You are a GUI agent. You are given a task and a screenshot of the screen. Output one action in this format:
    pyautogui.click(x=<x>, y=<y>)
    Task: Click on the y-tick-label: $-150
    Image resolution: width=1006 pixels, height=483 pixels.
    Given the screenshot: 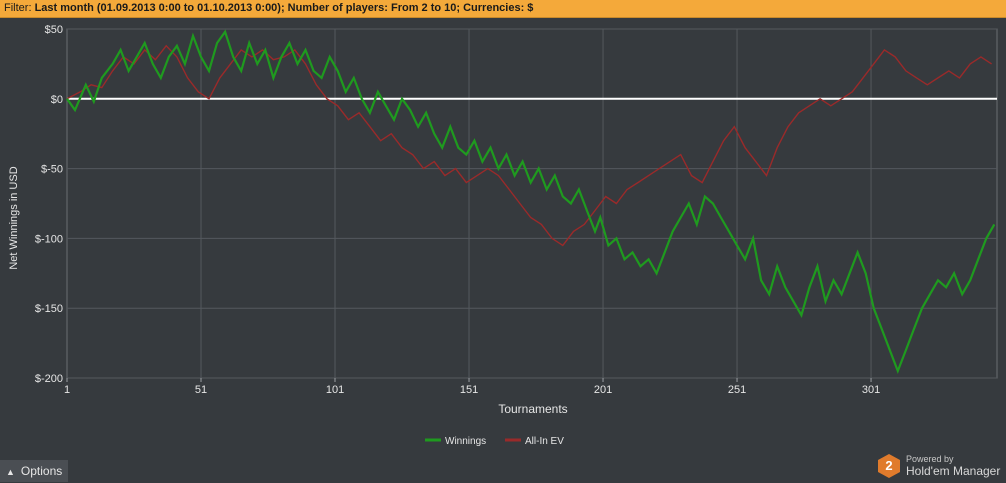 What is the action you would take?
    pyautogui.click(x=49, y=309)
    